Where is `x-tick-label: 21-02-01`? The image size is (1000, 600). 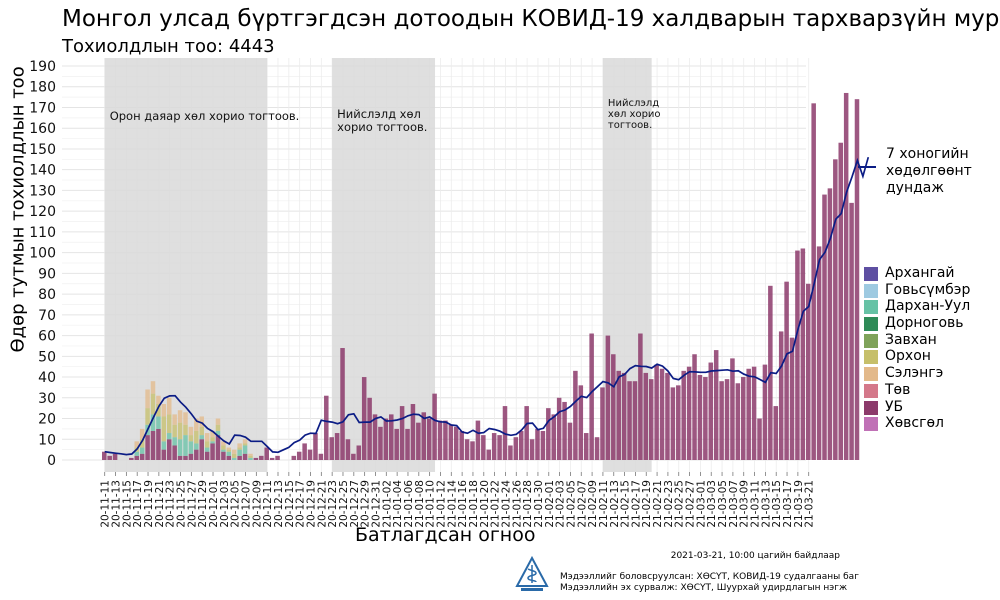 x-tick-label: 21-02-01 is located at coordinates (550, 504).